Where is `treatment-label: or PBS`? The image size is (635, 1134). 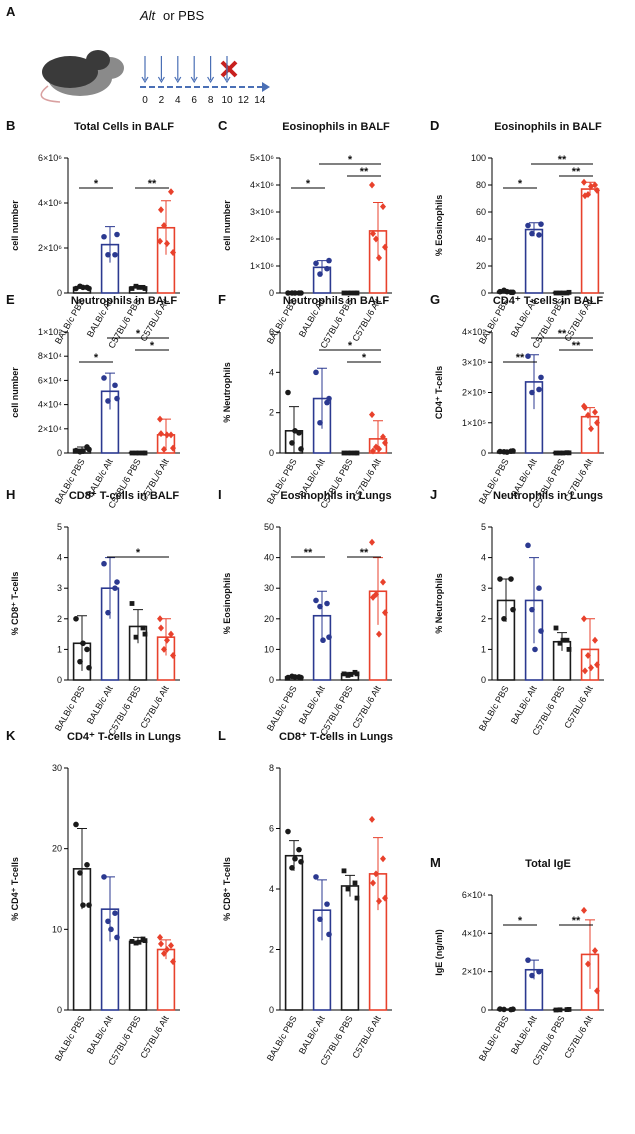
treatment-label: or PBS is located at coordinates (184, 15).